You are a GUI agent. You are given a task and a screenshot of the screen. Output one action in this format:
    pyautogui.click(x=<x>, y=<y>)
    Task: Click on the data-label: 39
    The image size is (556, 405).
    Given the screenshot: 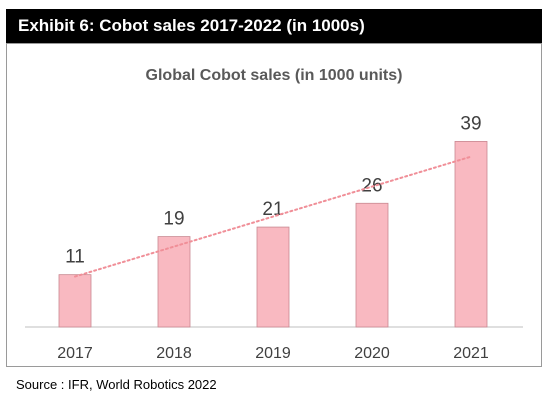 What is the action you would take?
    pyautogui.click(x=470, y=123)
    